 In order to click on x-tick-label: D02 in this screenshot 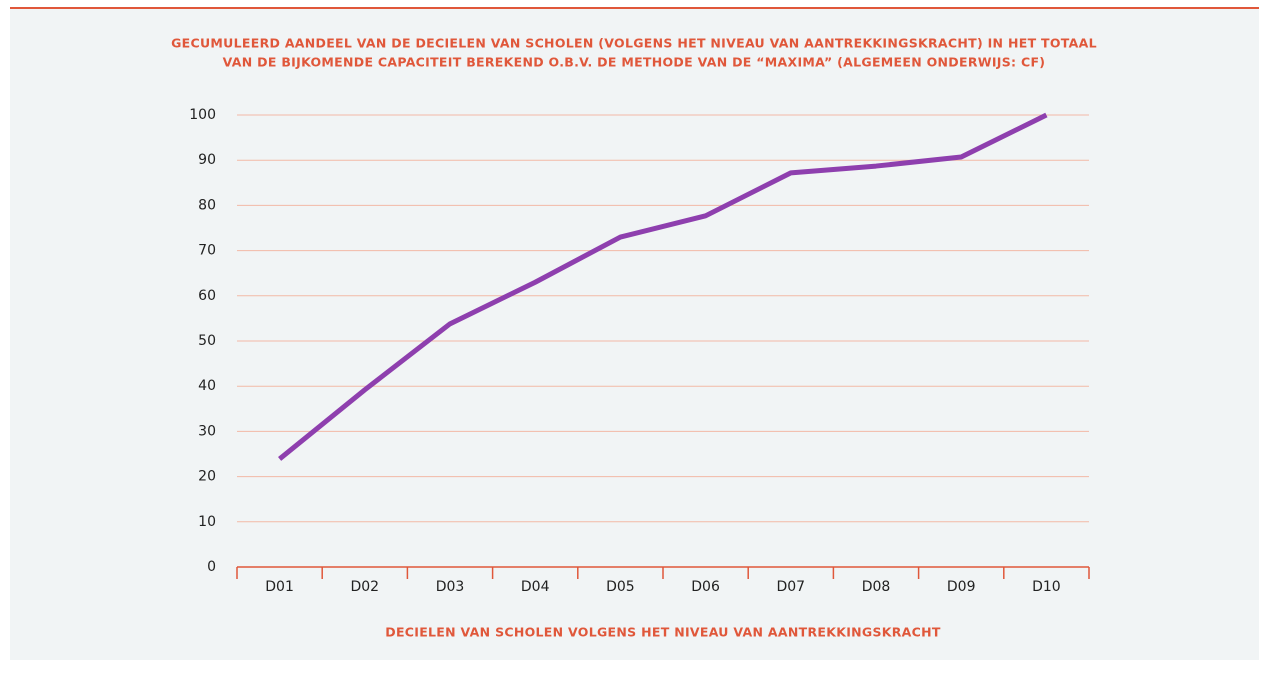, I will do `click(364, 587)`.